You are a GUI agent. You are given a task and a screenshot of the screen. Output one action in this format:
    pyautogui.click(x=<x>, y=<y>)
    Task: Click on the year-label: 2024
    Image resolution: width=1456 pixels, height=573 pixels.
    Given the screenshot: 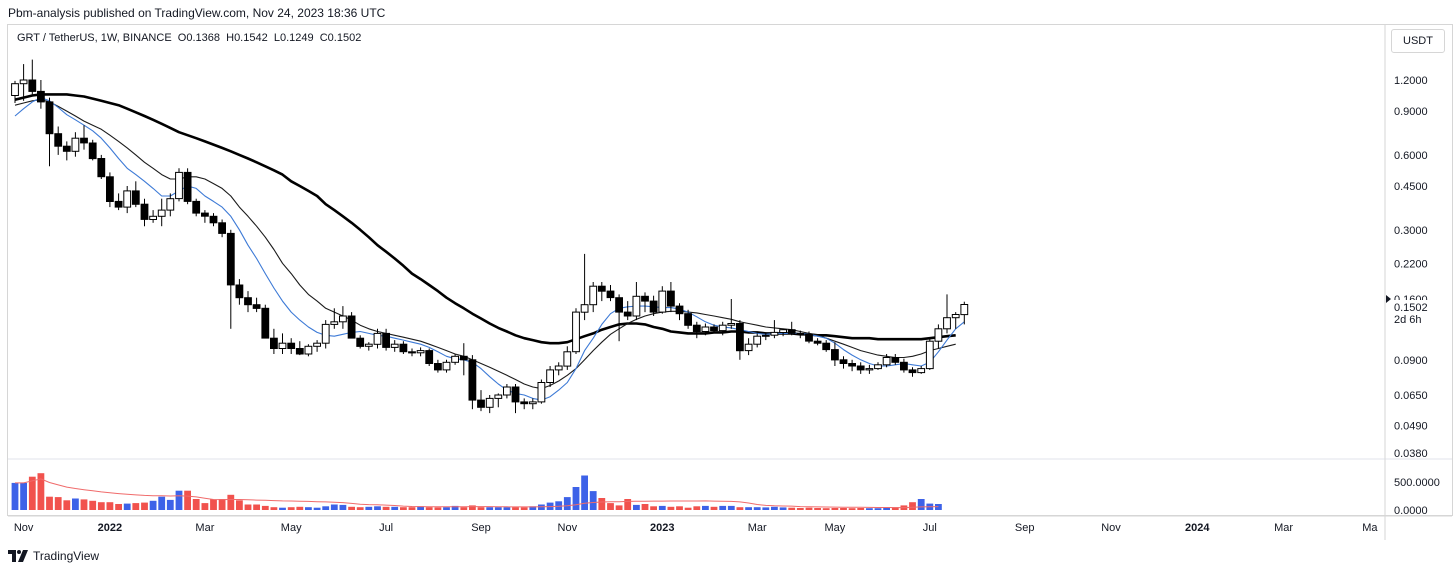 What is the action you would take?
    pyautogui.click(x=1197, y=528)
    